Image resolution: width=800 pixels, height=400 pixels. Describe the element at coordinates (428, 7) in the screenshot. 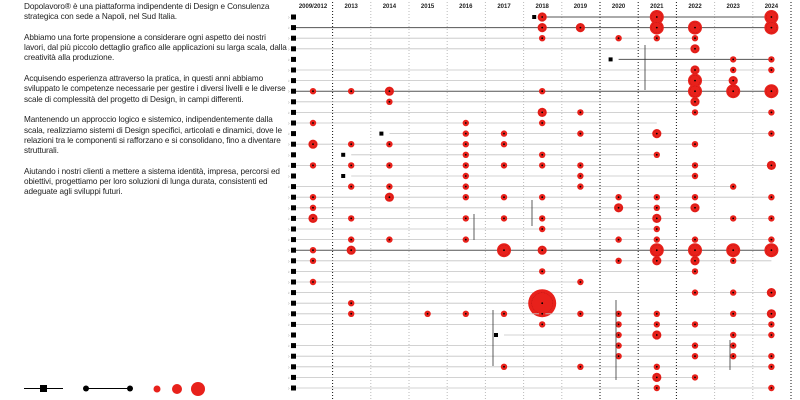

I see `year-label: 2015` at that location.